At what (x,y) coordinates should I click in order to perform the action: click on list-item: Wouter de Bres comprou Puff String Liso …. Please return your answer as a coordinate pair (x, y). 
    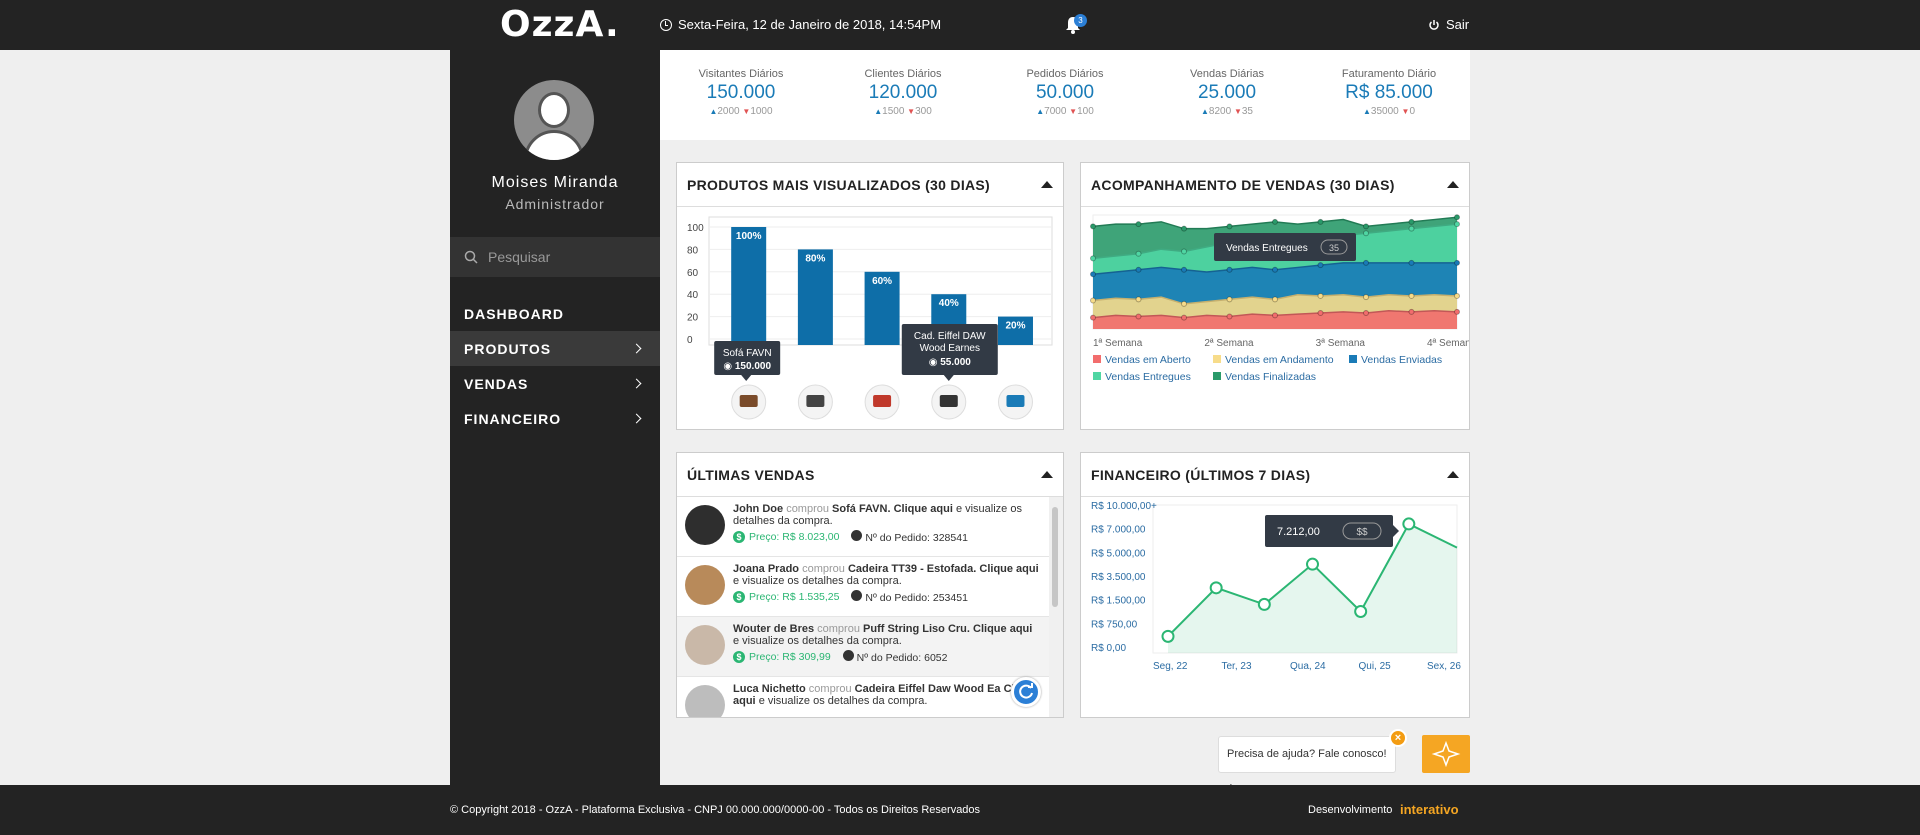
    Looking at the image, I should click on (863, 647).